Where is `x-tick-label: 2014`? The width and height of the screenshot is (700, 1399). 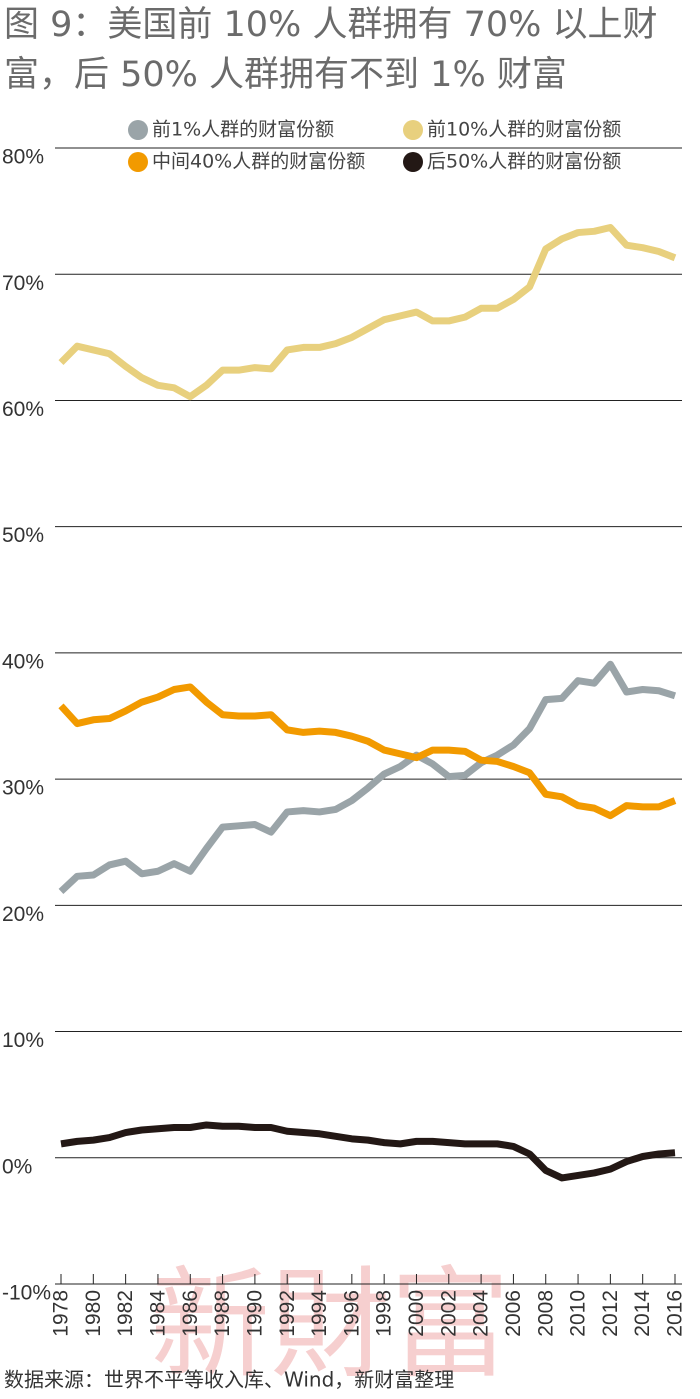
x-tick-label: 2014 is located at coordinates (642, 1313).